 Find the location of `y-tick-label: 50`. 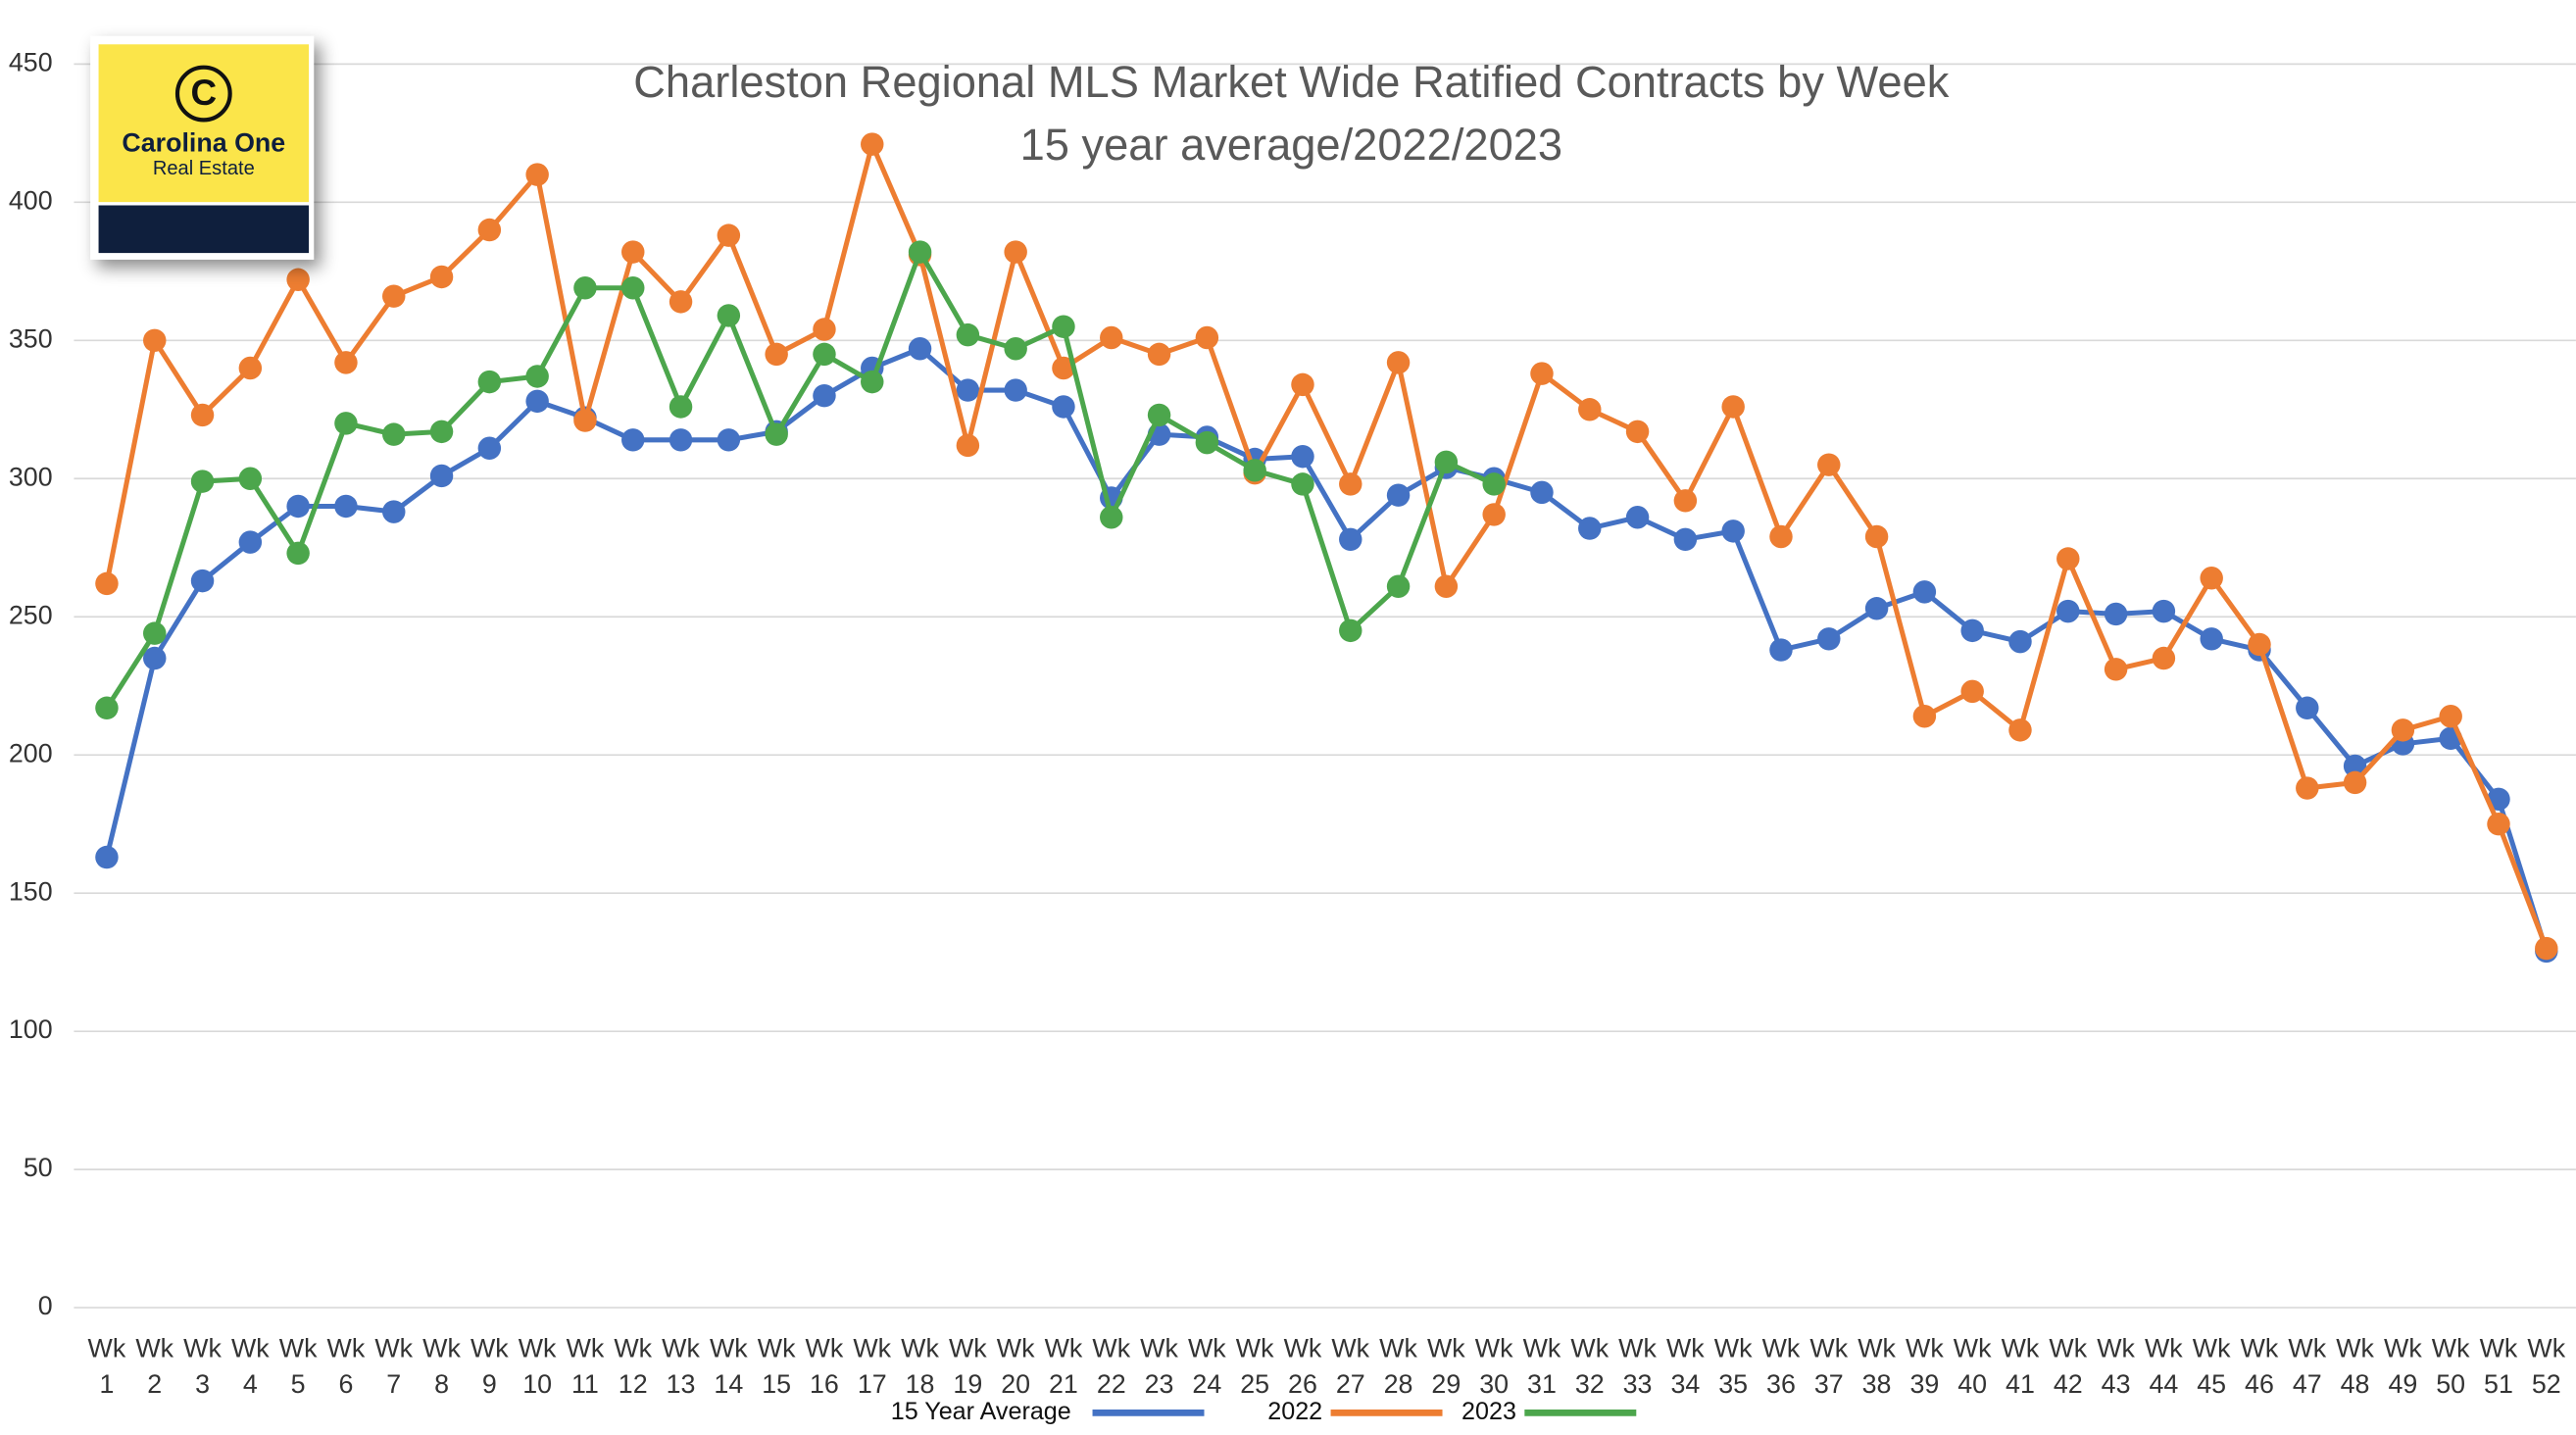

y-tick-label: 50 is located at coordinates (38, 1167).